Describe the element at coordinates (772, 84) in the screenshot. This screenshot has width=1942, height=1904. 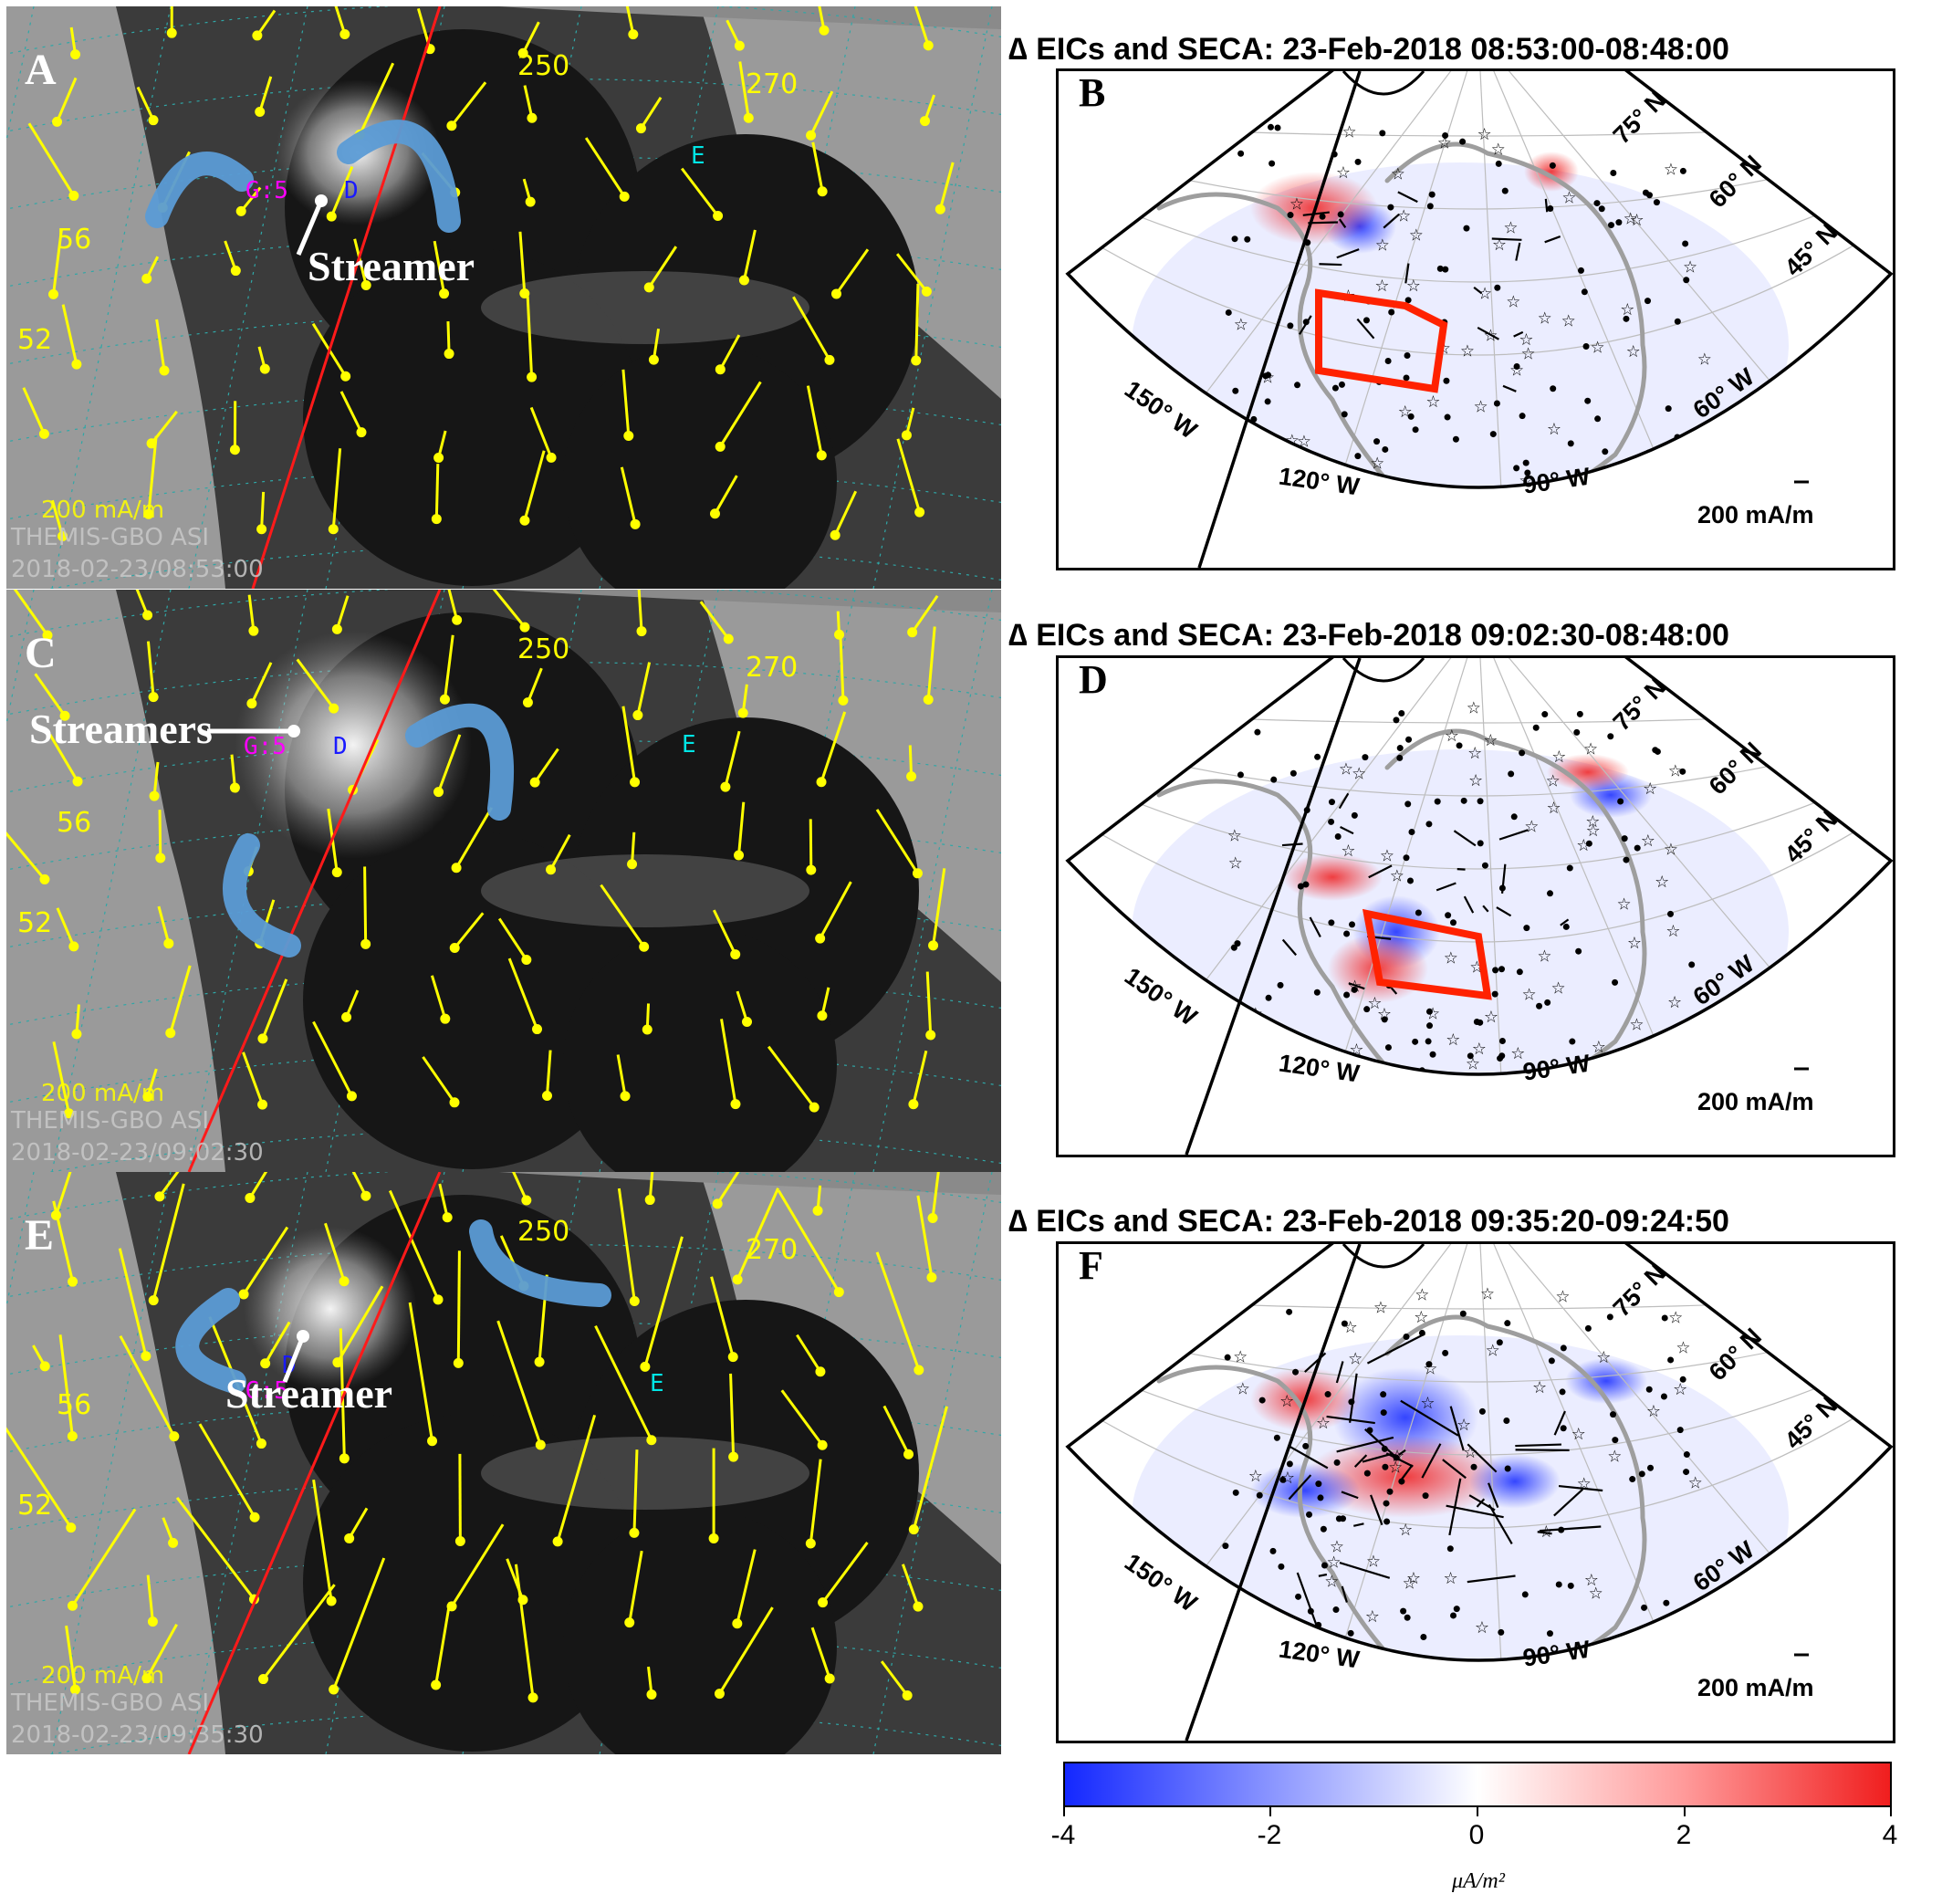
I see `longitude-label: 270` at that location.